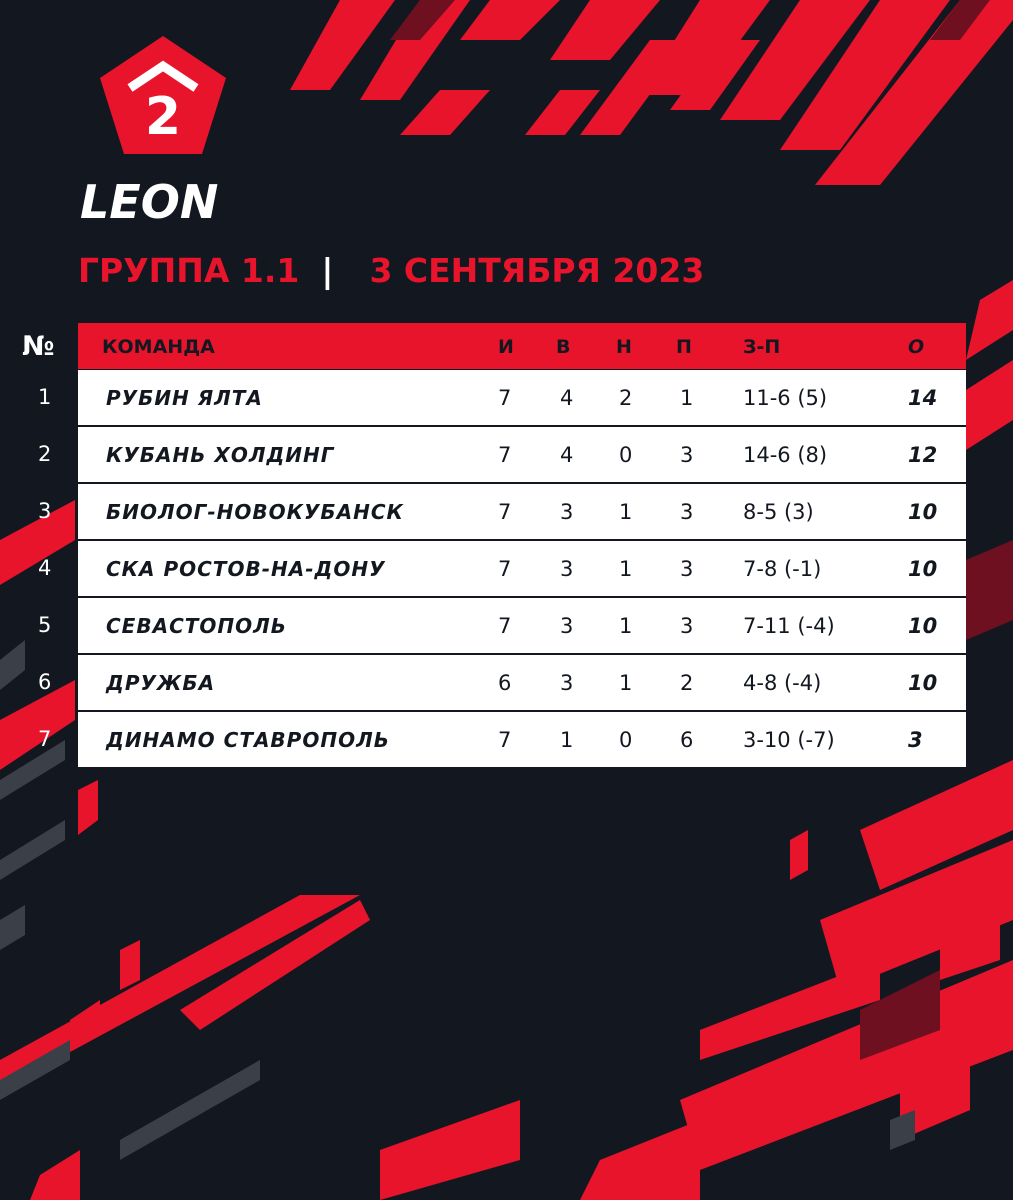 The image size is (1013, 1200). Describe the element at coordinates (522, 682) in the screenshot. I see `table-row: ДРУЖБА 6 3 1 2 4-8 (-4) 10` at that location.